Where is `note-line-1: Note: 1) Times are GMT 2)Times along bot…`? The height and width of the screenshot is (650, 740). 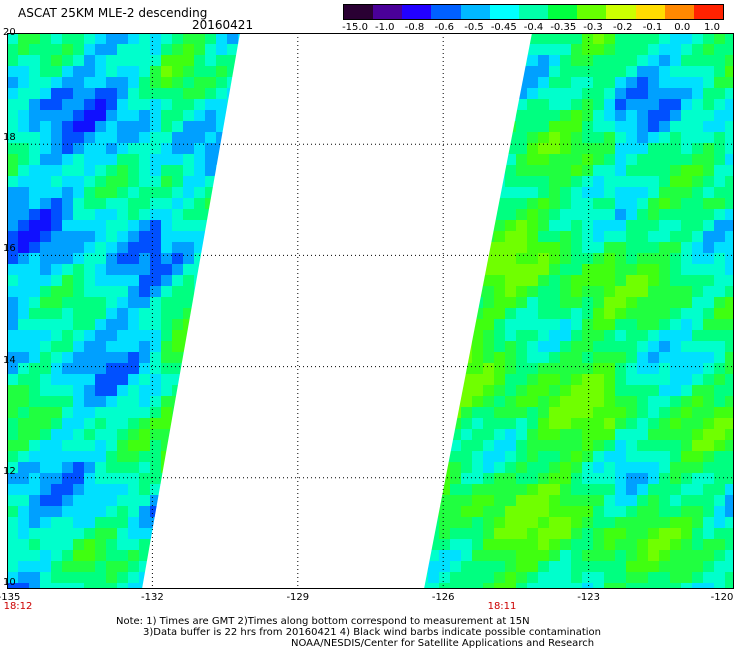 note-line-1: Note: 1) Times are GMT 2)Times along bot… is located at coordinates (323, 621).